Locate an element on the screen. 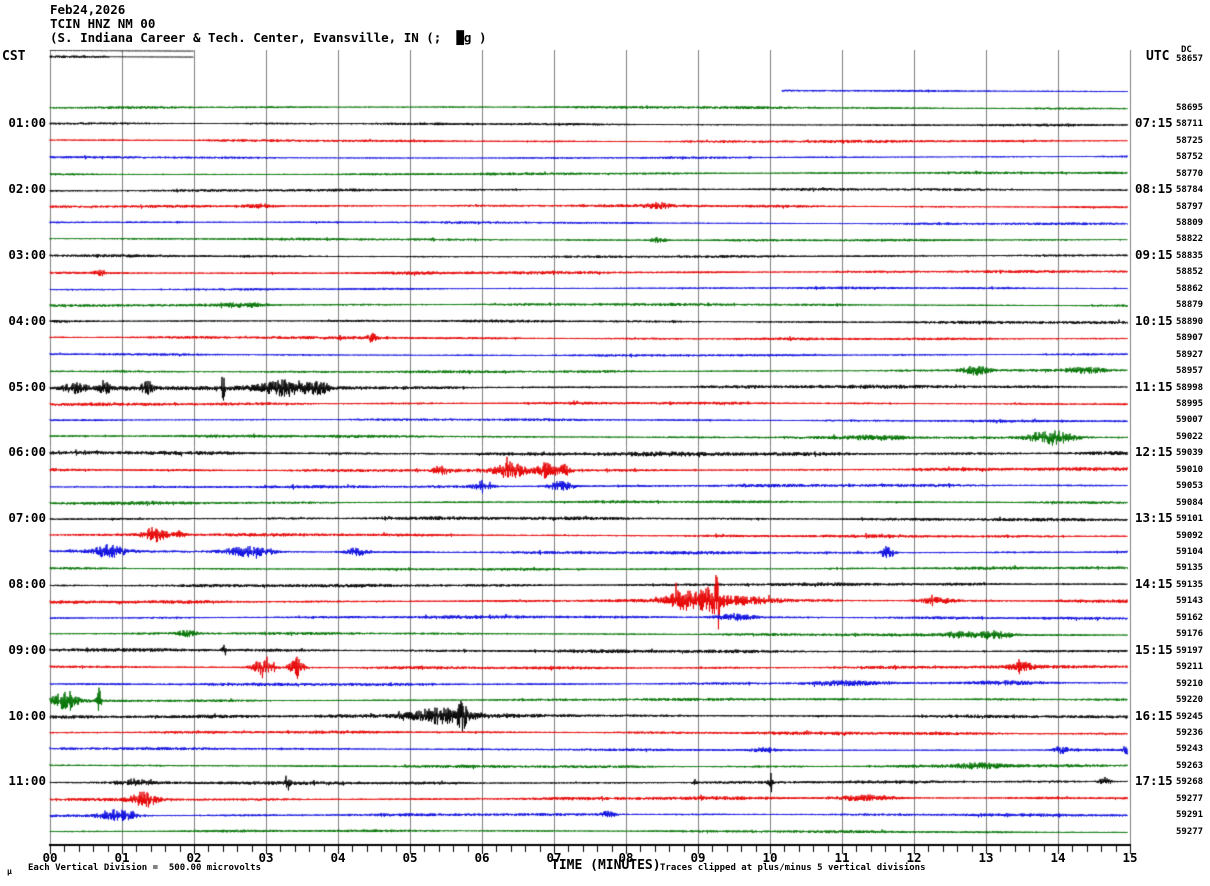 The width and height of the screenshot is (1210, 886). utc-hour-label: 13:15 is located at coordinates (1154, 518).